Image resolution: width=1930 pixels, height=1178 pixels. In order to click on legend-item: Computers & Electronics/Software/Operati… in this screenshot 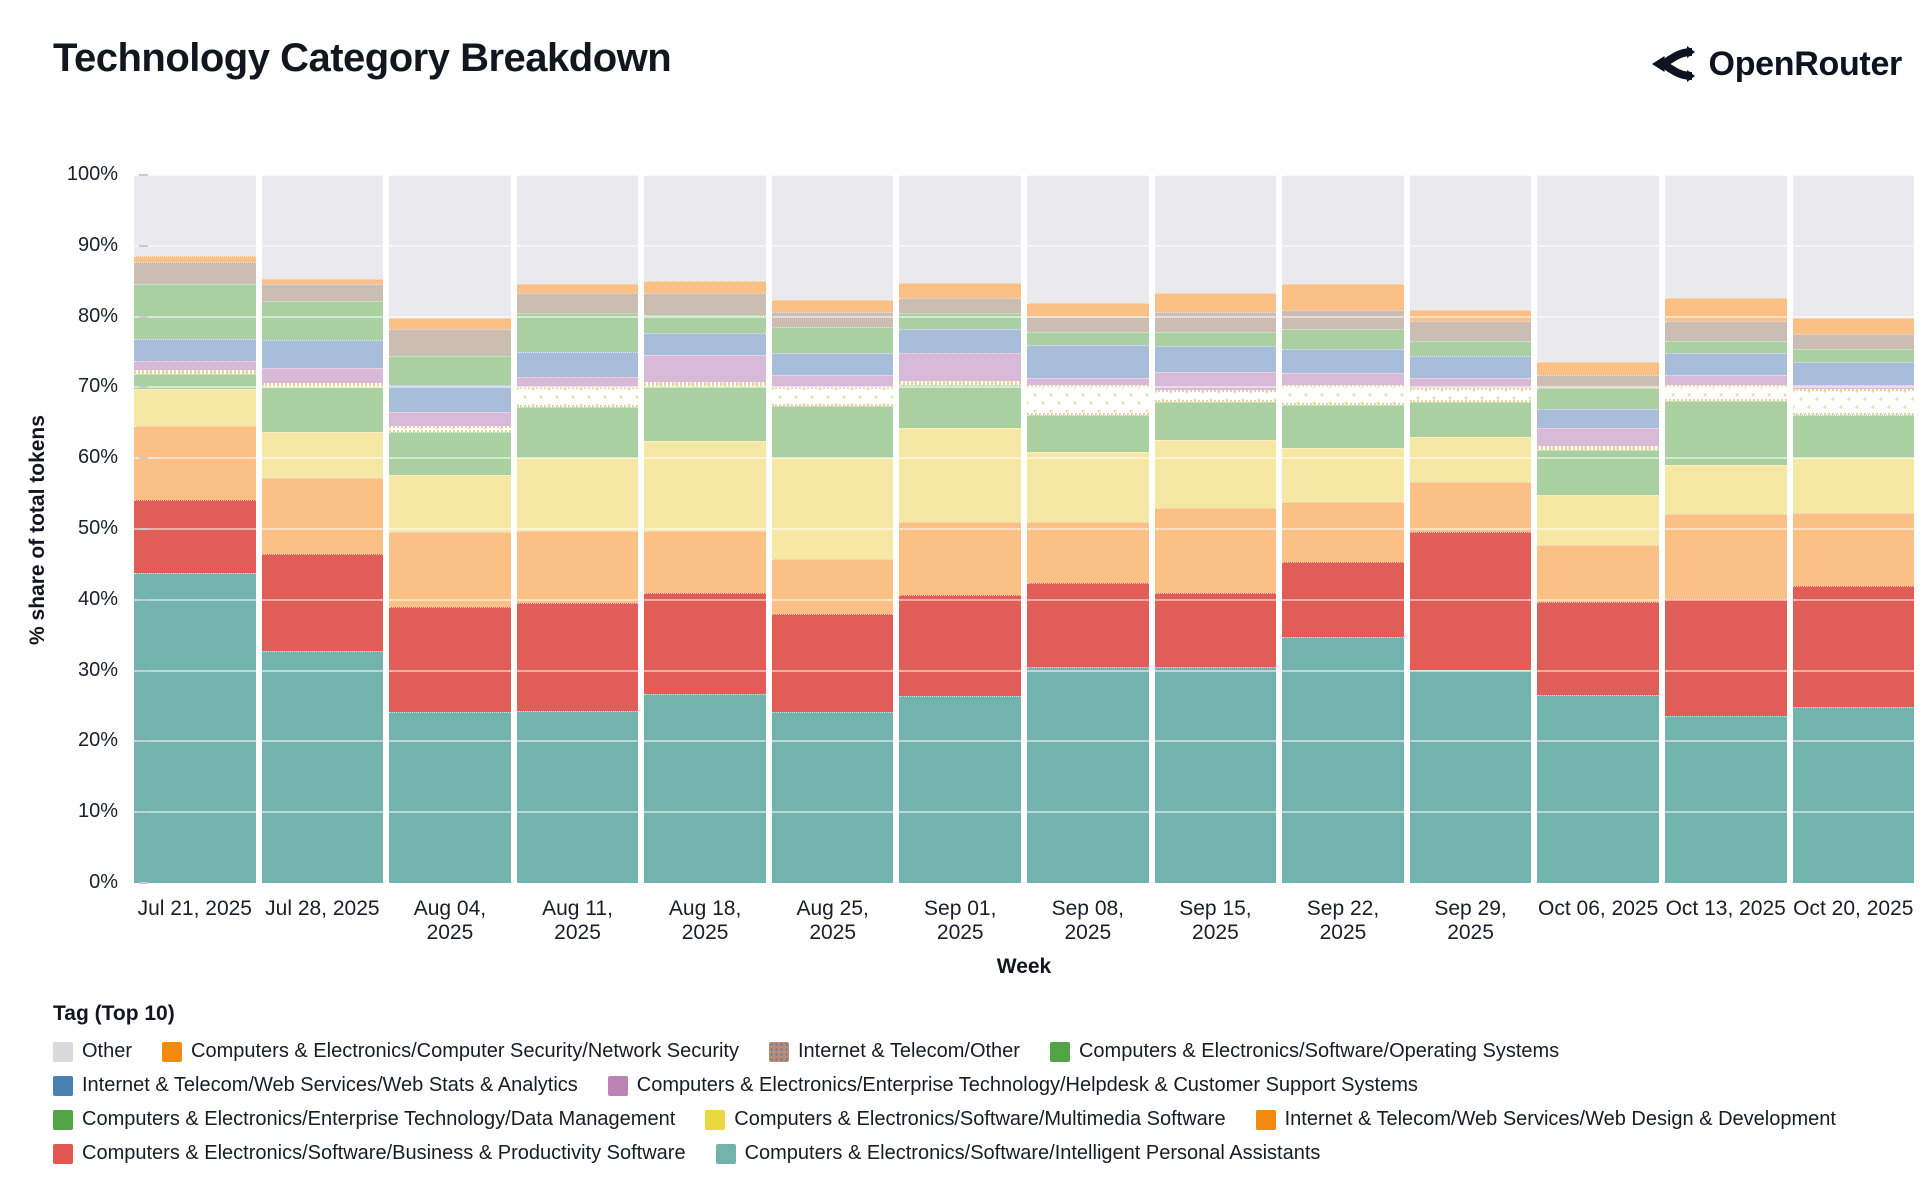, I will do `click(1304, 1051)`.